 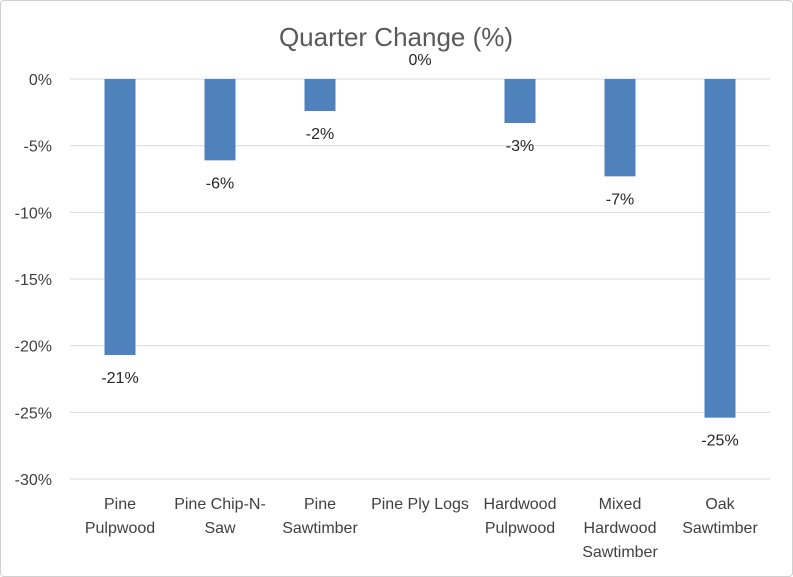 What do you see at coordinates (33, 480) in the screenshot?
I see `y-tick-label: -30%` at bounding box center [33, 480].